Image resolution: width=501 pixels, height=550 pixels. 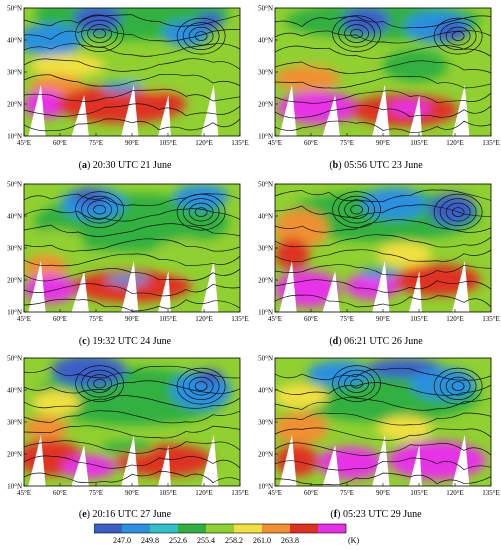 I want to click on colorbar: 247.0 249.8 252.6 255.4 258.2 261.0 263.8 (K), so click(x=226, y=534).